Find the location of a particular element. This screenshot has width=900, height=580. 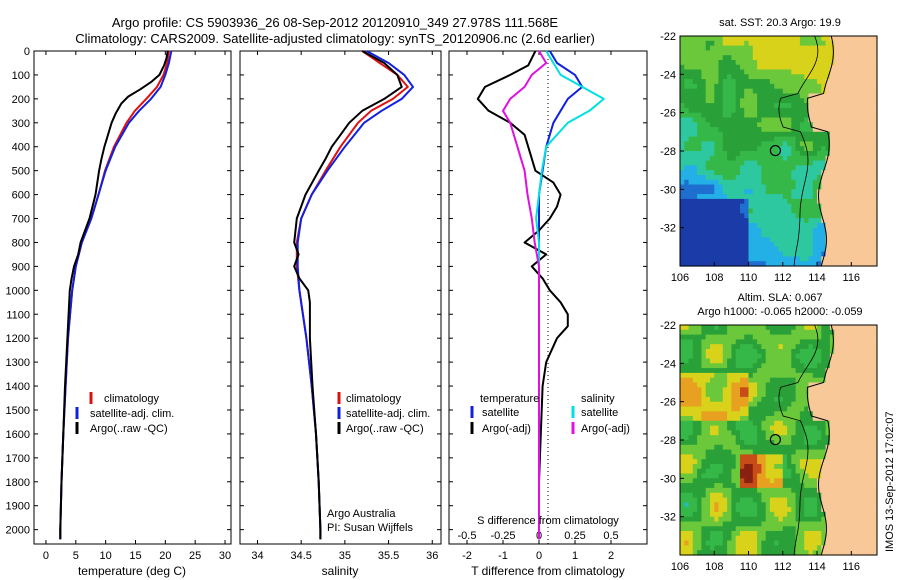

depth-tick-label: 700 is located at coordinates (21, 220).